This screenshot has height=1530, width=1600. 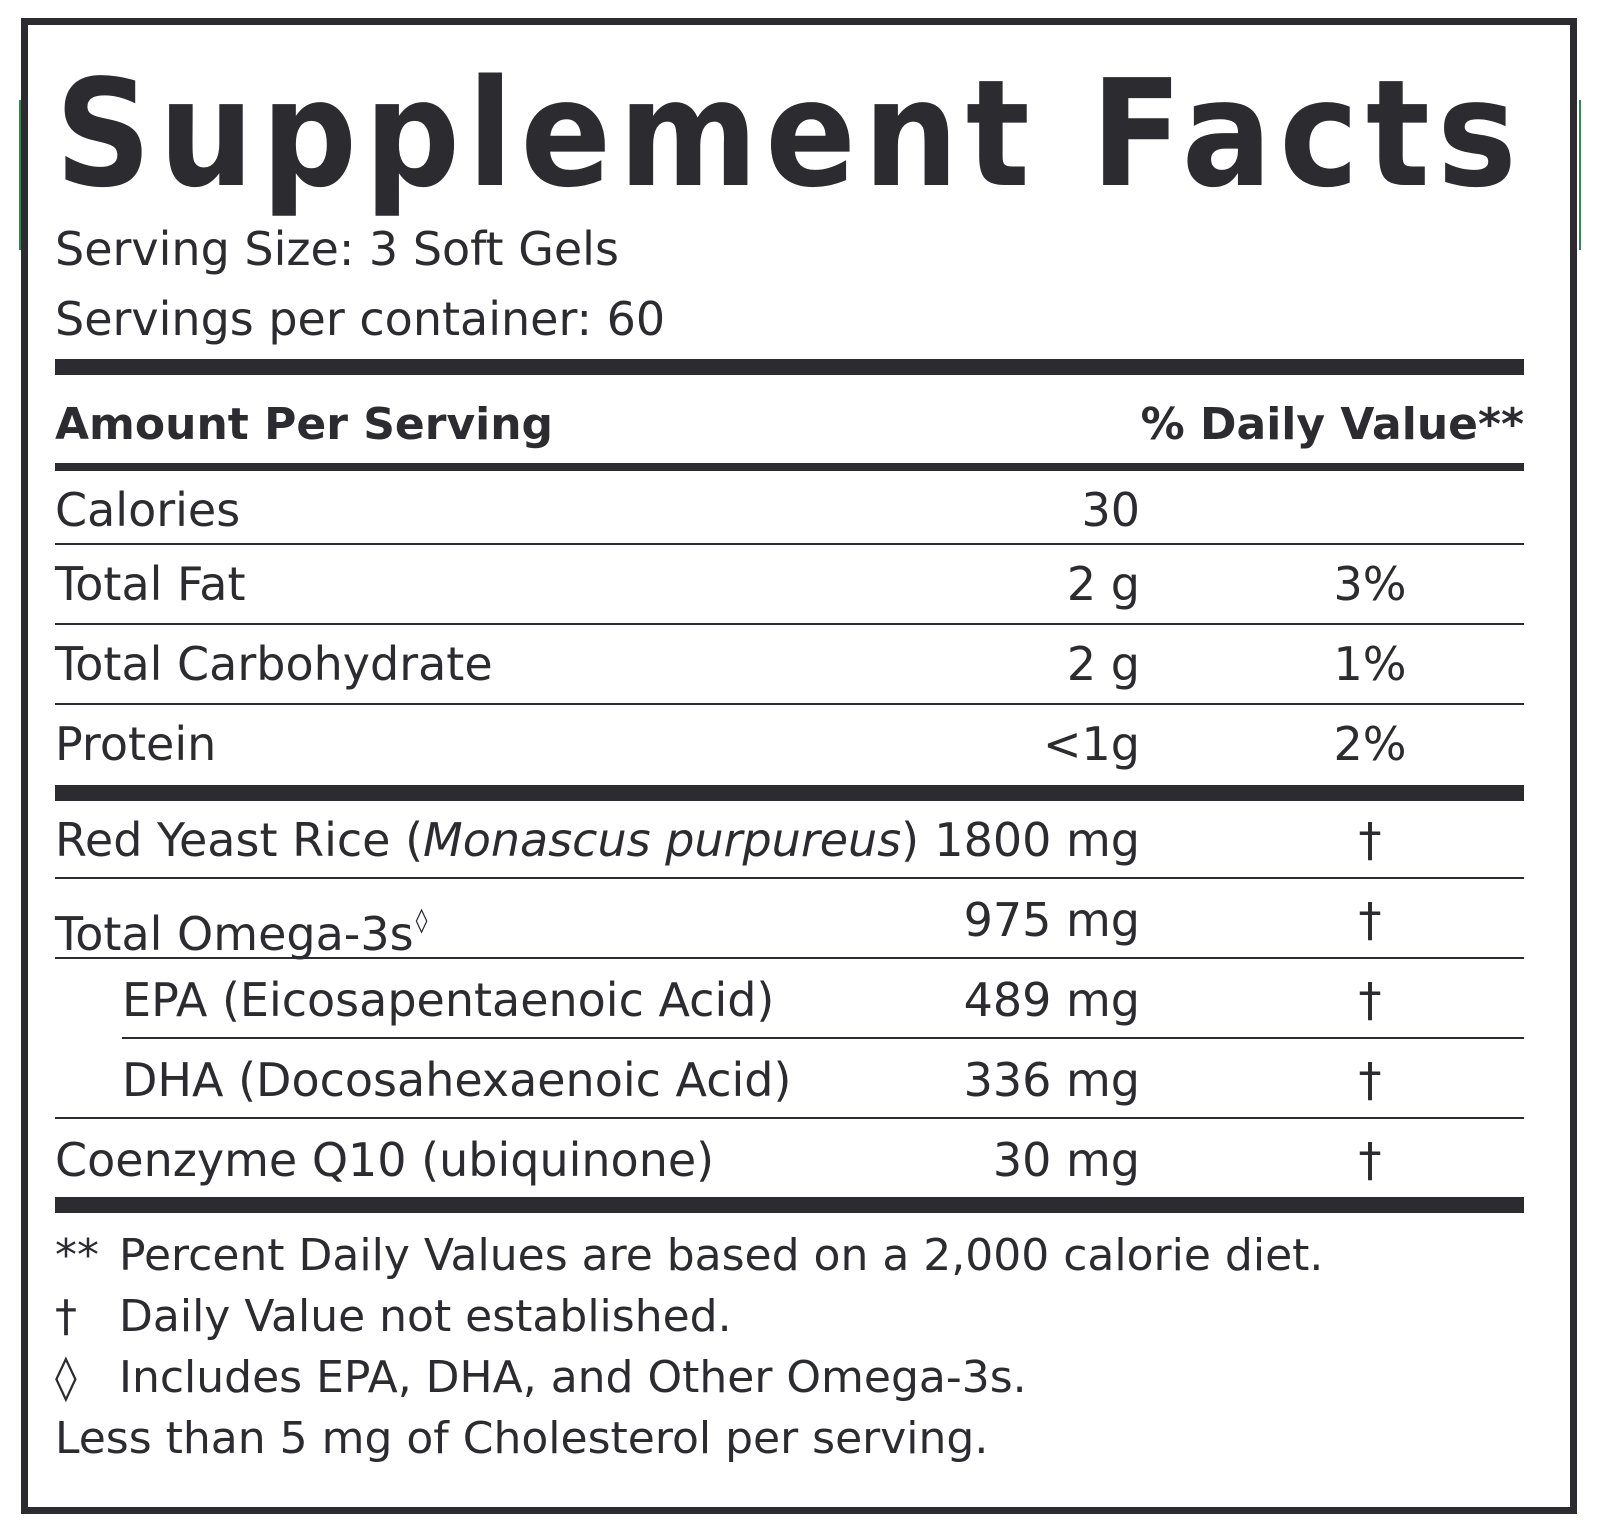 I want to click on ingredient-name: Coenzyme Q10 (ubiquinone), so click(x=385, y=1160).